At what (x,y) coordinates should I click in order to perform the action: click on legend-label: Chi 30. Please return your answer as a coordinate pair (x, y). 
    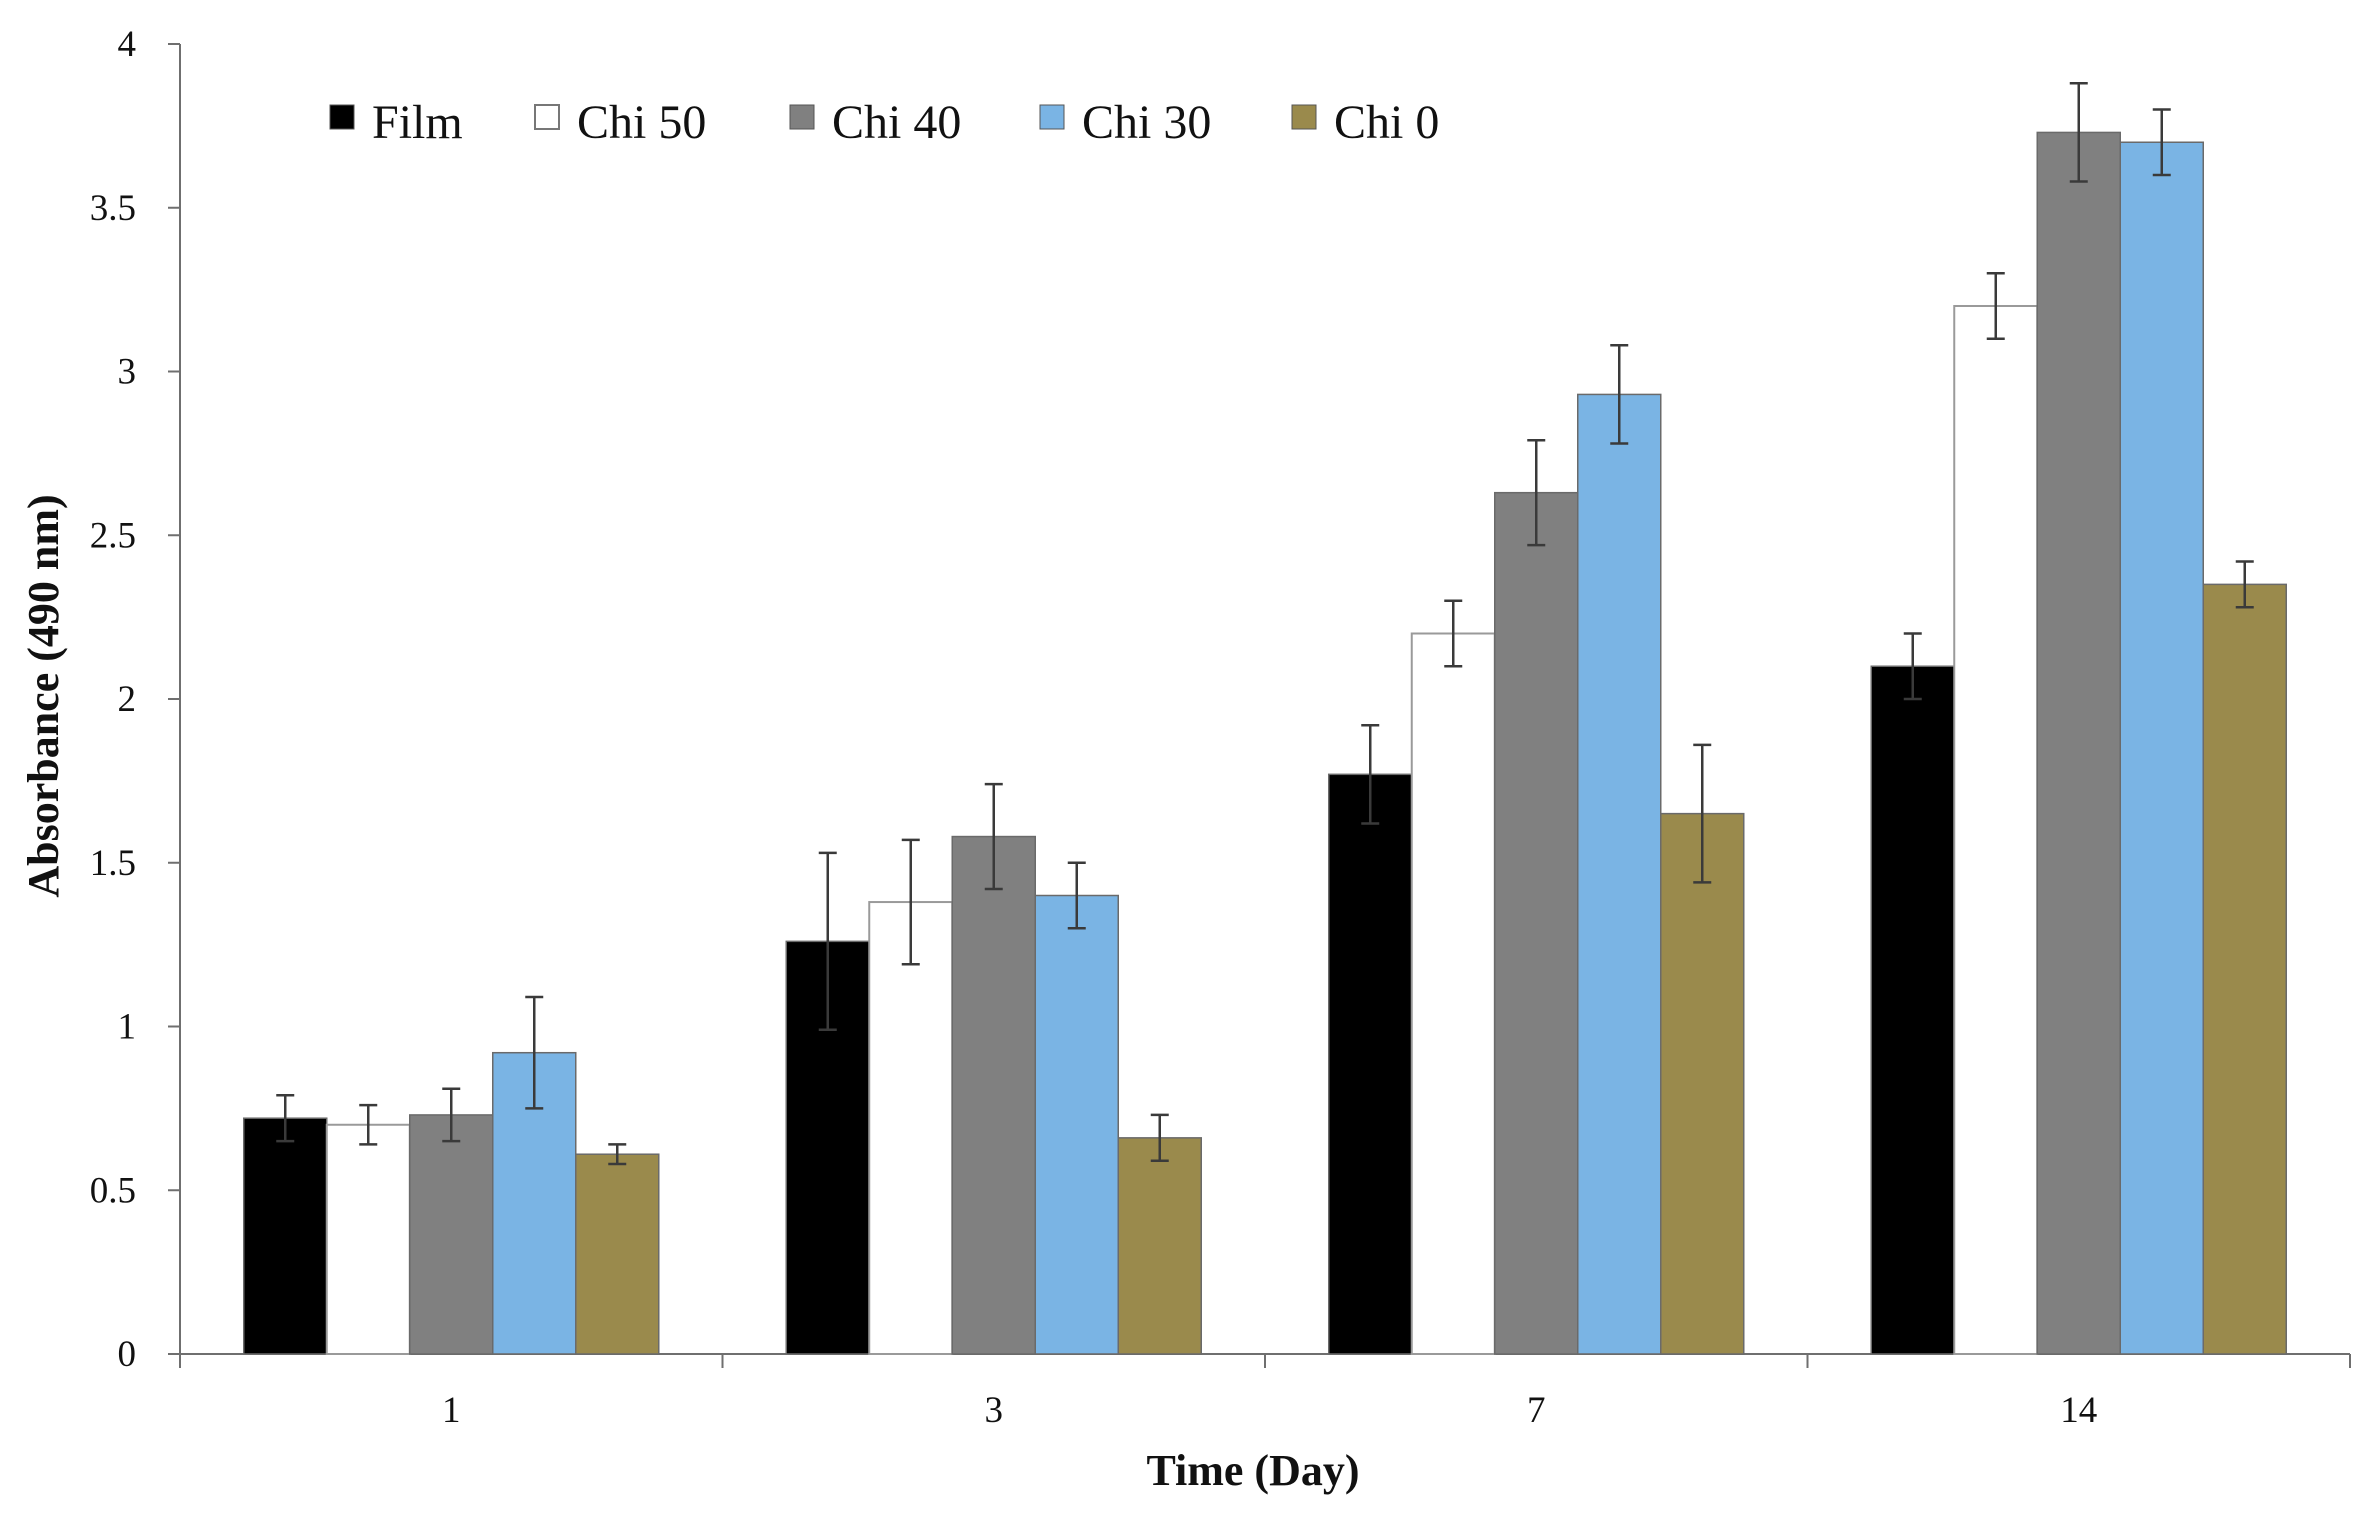
    Looking at the image, I should click on (1146, 122).